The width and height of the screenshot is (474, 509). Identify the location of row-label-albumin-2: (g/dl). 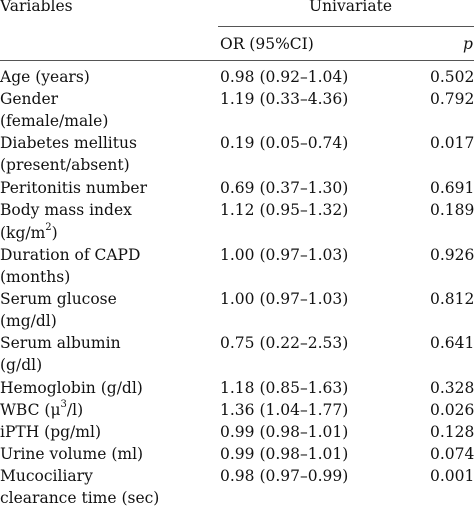
(21, 365).